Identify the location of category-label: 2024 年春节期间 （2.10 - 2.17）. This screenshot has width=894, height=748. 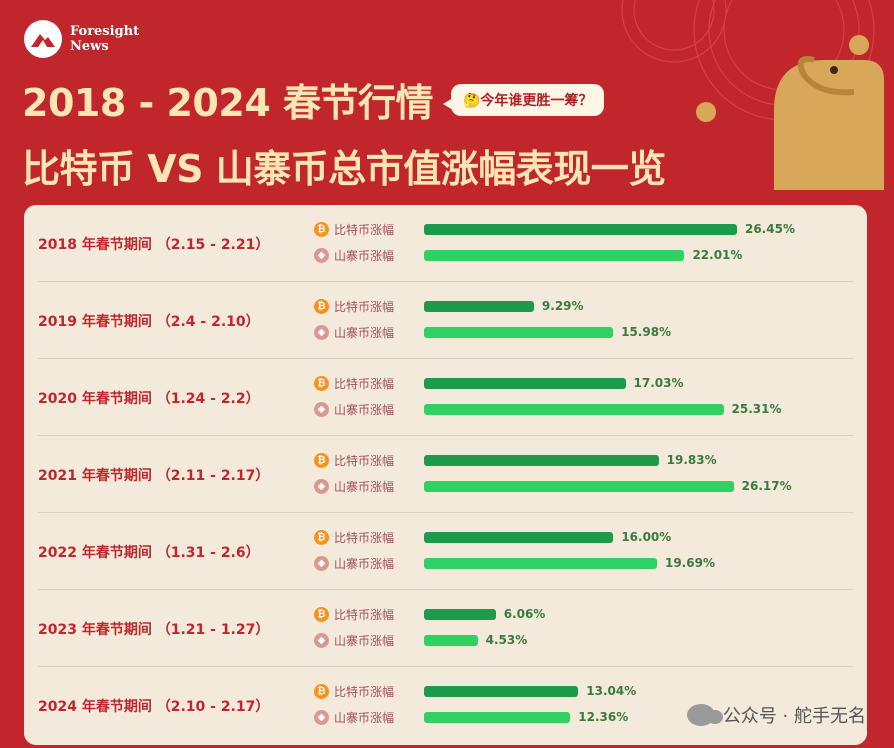
(154, 706).